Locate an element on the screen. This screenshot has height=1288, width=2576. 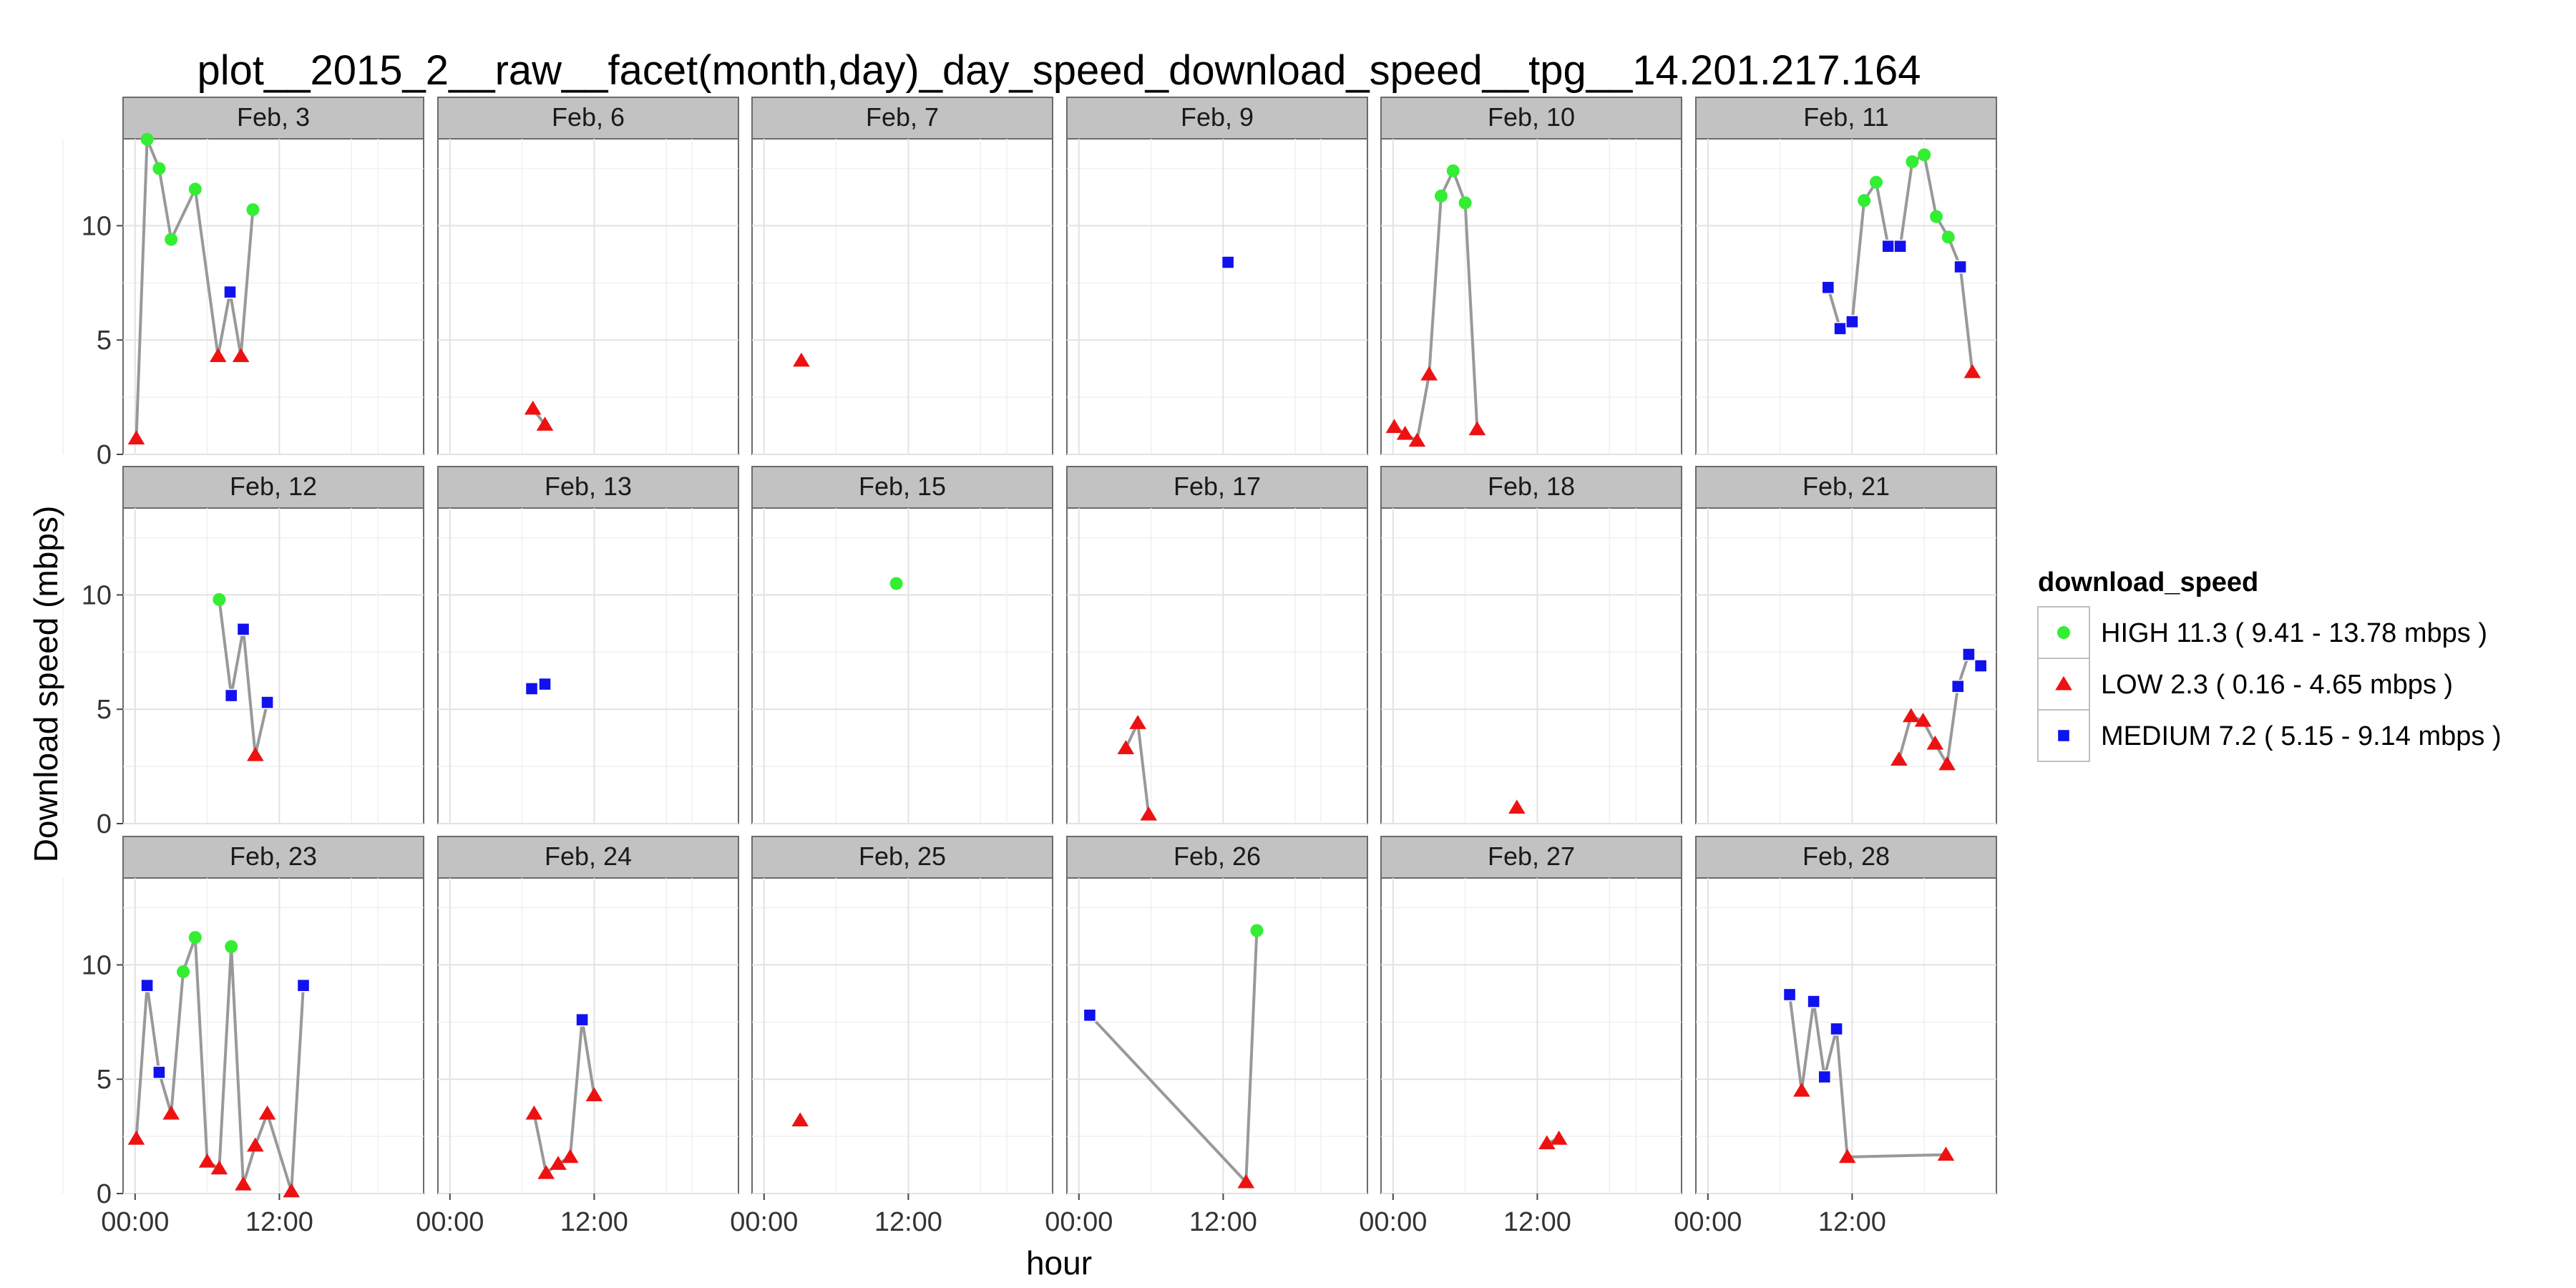
facet-panel: Feb, 6 is located at coordinates (558, 276).